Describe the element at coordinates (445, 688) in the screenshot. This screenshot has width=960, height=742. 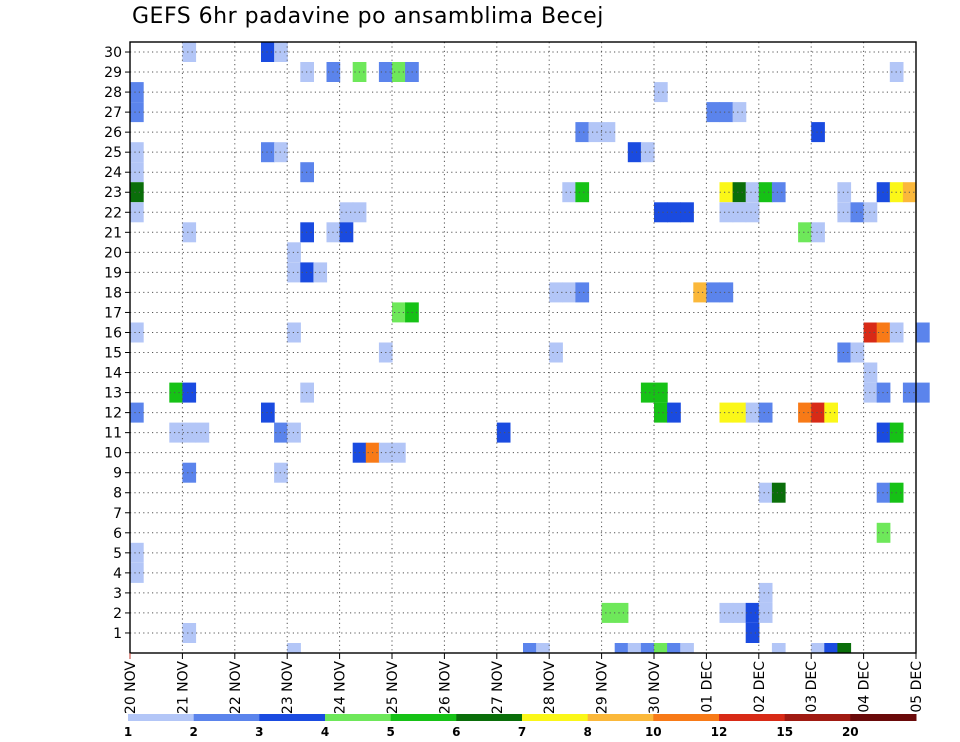
I see `x-tick-label: 26 NOV` at that location.